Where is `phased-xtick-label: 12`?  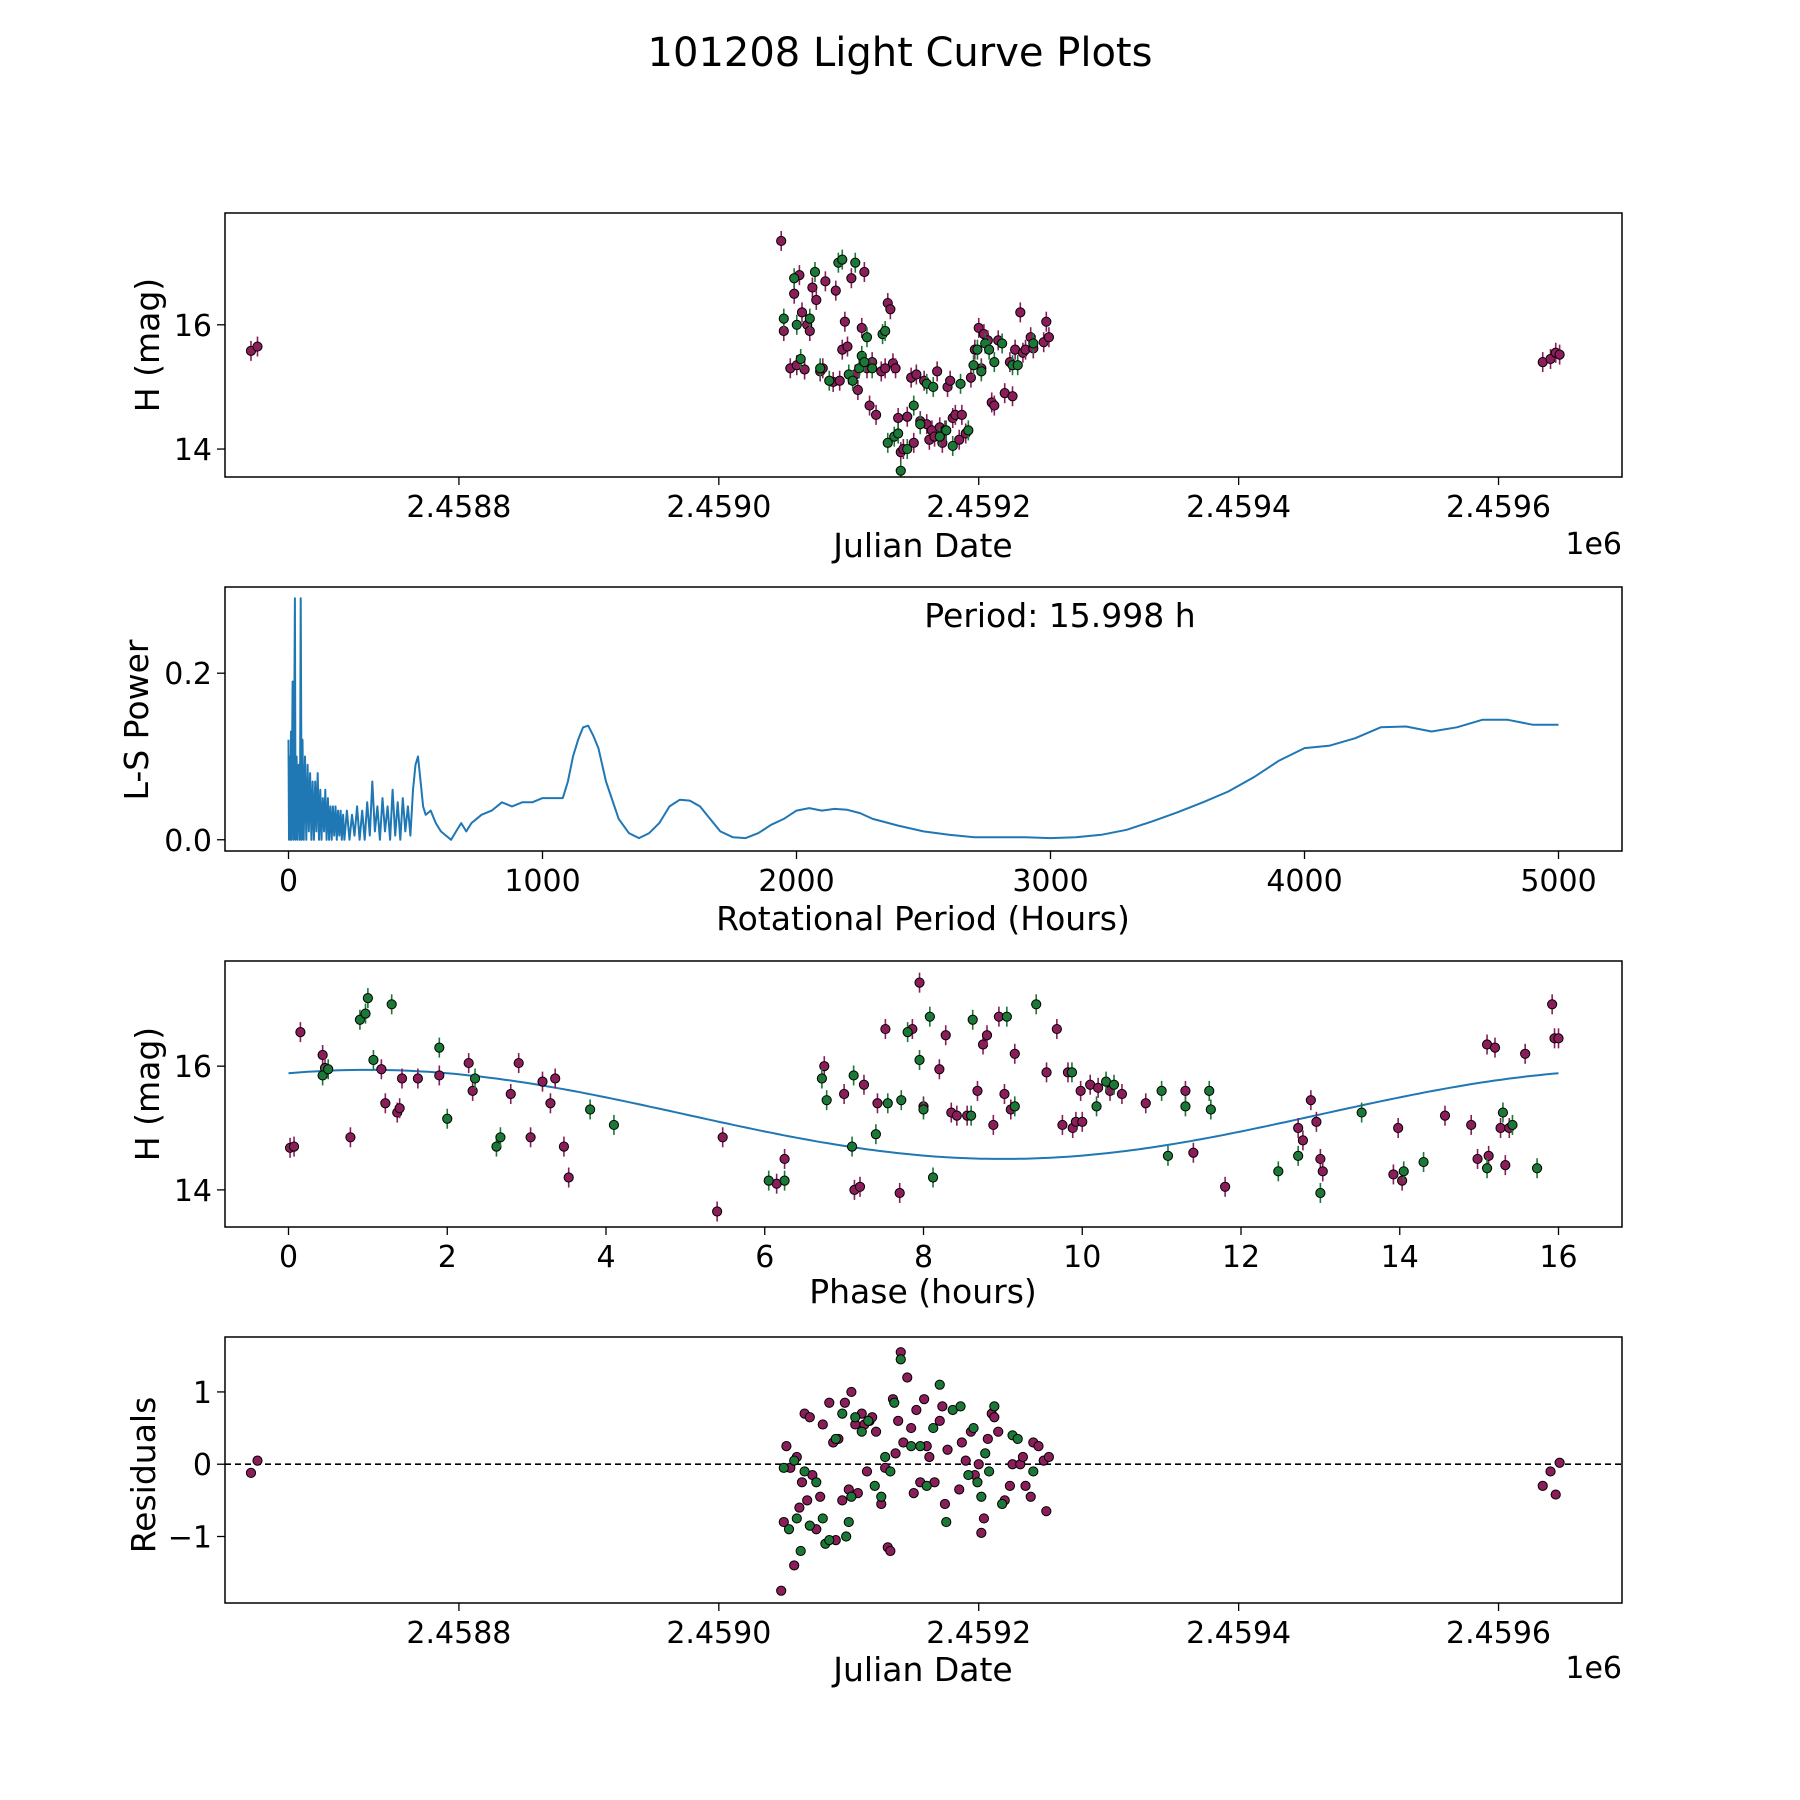
phased-xtick-label: 12 is located at coordinates (1241, 1257).